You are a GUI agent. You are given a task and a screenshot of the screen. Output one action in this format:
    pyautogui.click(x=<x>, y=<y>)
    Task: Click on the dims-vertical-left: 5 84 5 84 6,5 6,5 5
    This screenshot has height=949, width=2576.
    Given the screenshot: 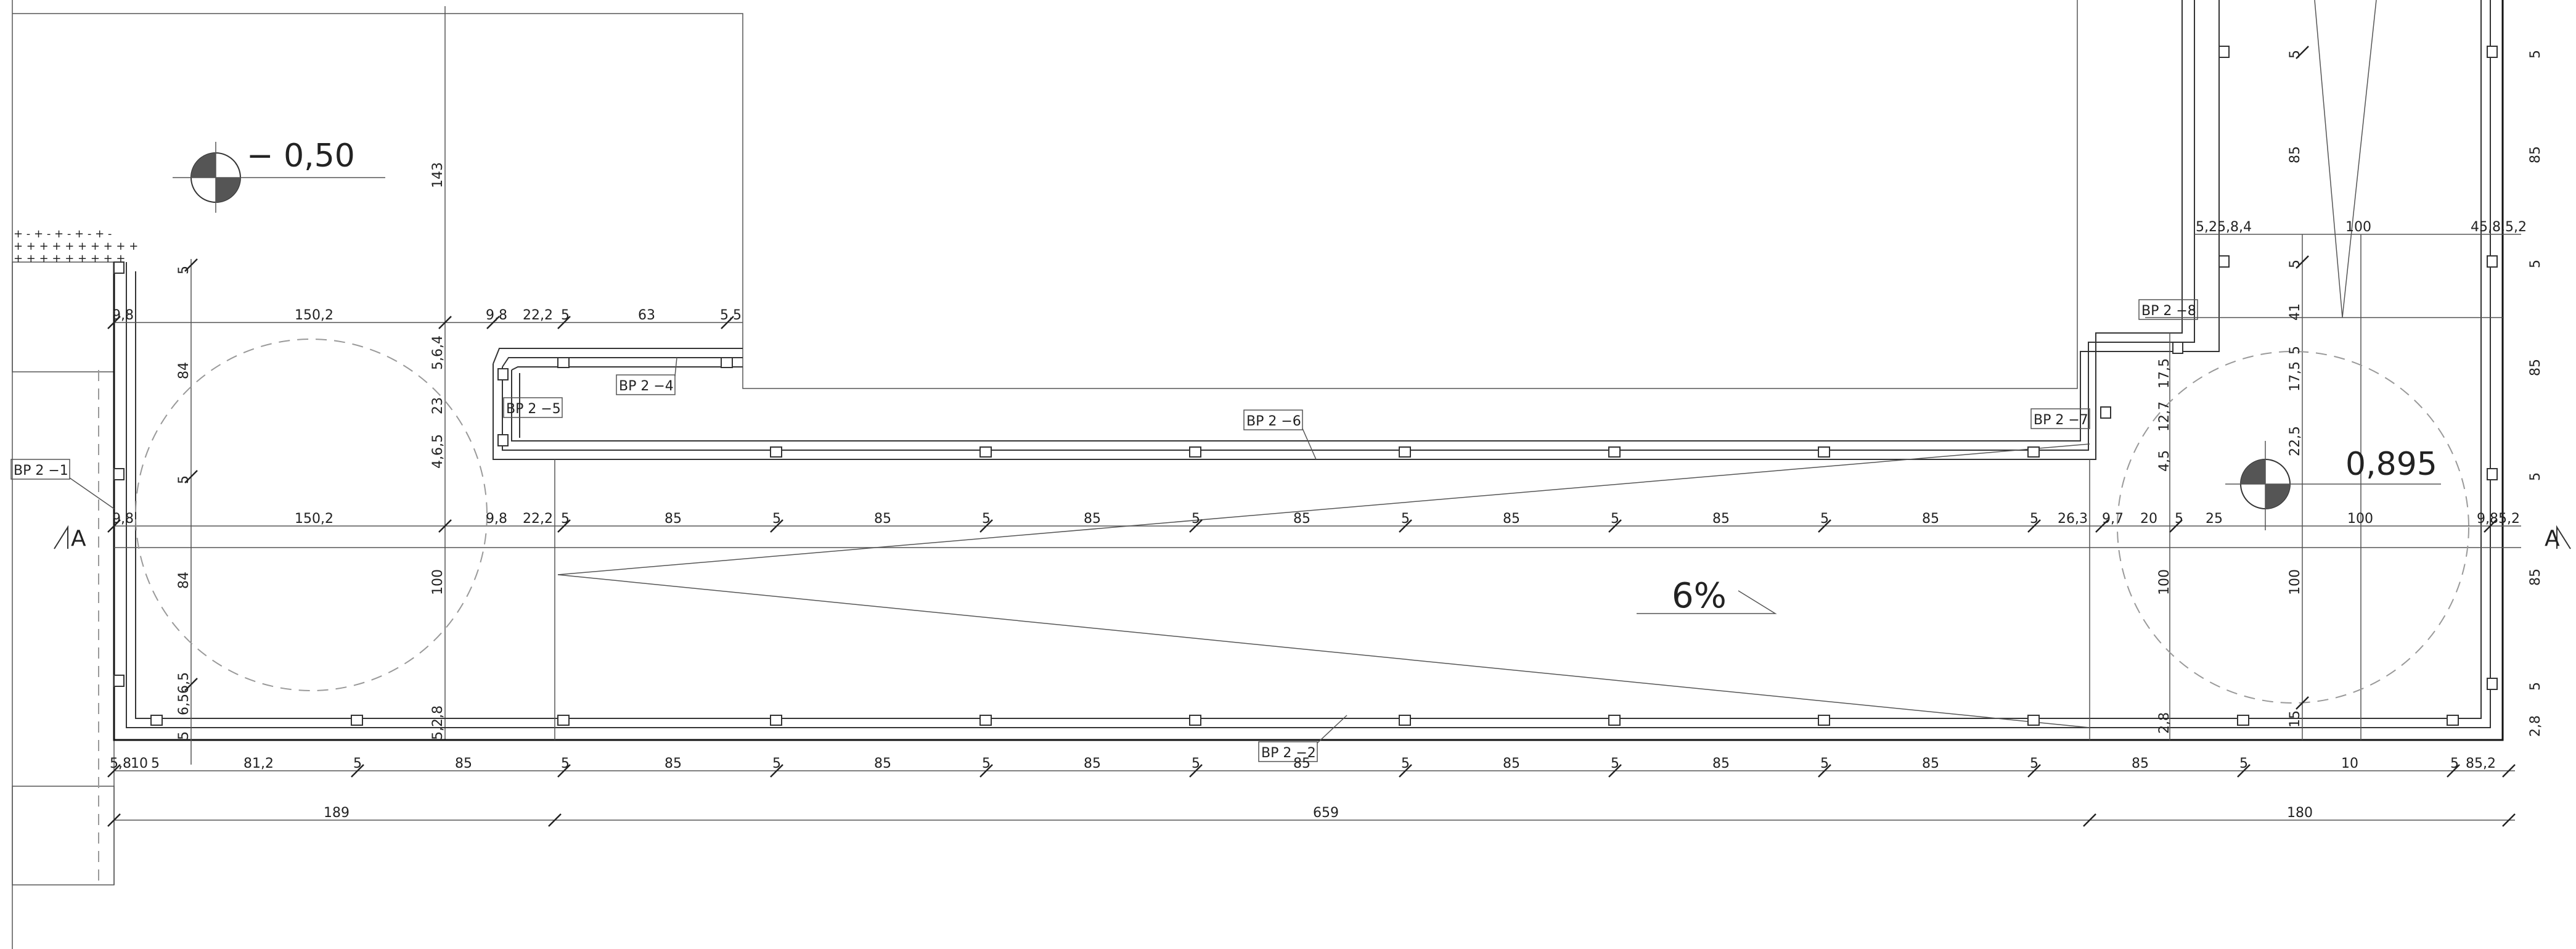 What is the action you would take?
    pyautogui.click(x=184, y=503)
    